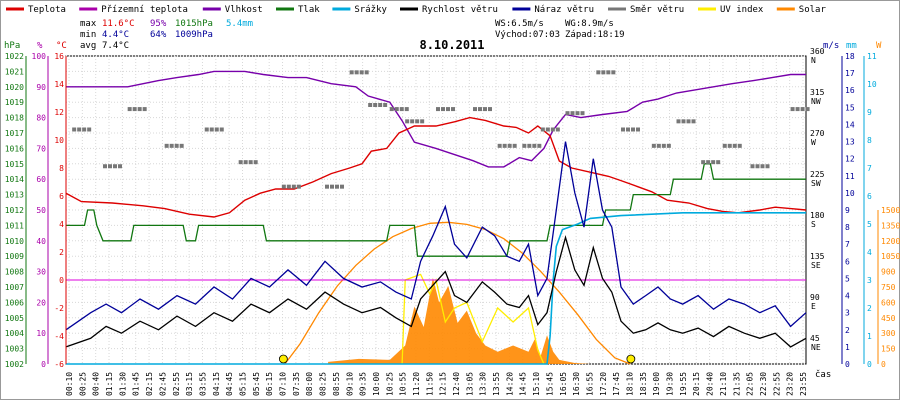 The height and width of the screenshot is (404, 900). Describe the element at coordinates (14, 210) in the screenshot. I see `axis-pressure-tick: 1012` at that location.